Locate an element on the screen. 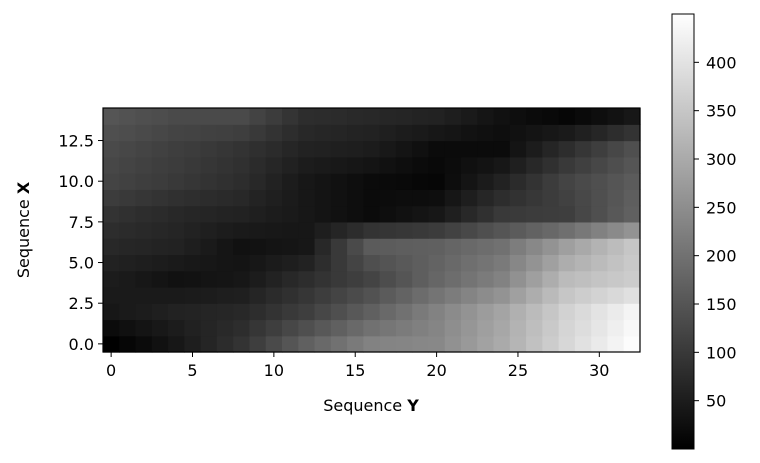 The height and width of the screenshot is (463, 760). x-tick-label: 20 is located at coordinates (436, 370).